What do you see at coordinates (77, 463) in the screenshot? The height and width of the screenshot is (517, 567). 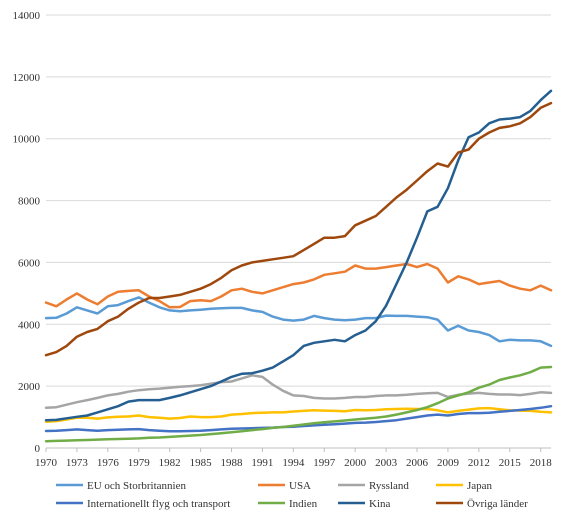 I see `x-tick-label: 1973` at bounding box center [77, 463].